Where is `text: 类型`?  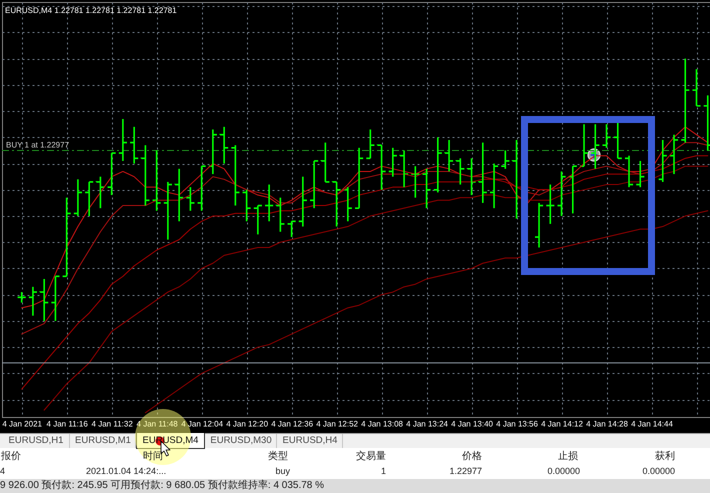
text: 类型 is located at coordinates (278, 457).